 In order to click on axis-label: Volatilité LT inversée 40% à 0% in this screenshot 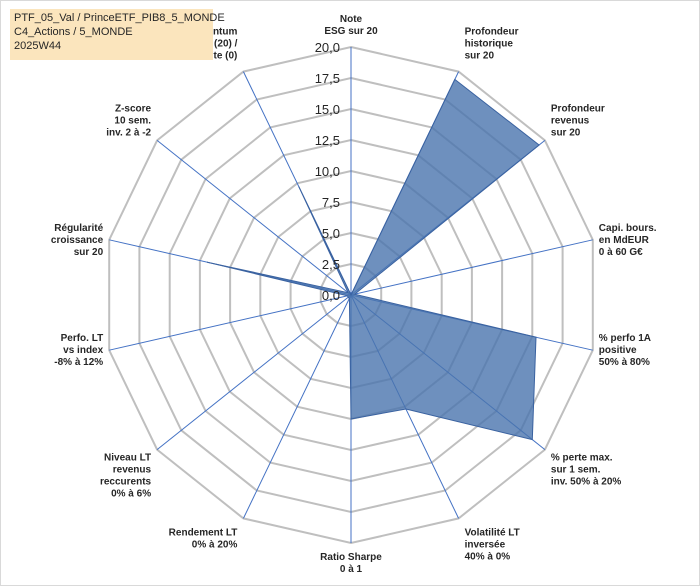, I will do `click(492, 544)`.